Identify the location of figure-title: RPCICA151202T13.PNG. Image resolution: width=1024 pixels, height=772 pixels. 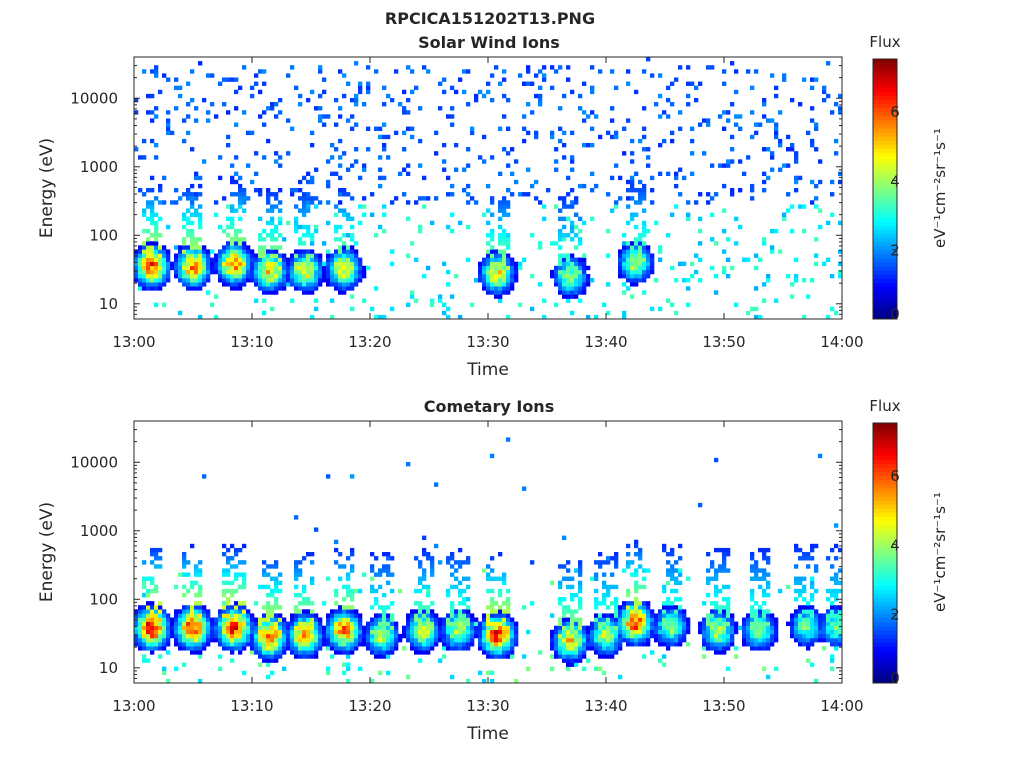
(490, 18).